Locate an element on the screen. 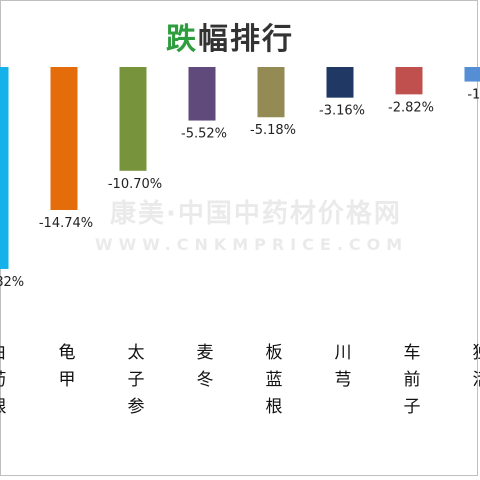  category-label: 车 is located at coordinates (412, 353).